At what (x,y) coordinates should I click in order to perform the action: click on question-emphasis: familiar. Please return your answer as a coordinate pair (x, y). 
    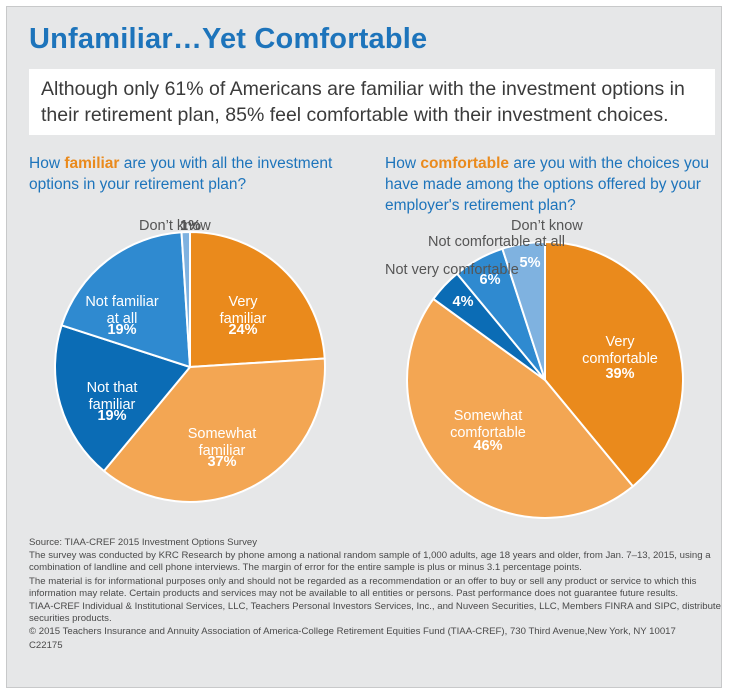
    Looking at the image, I should click on (92, 163).